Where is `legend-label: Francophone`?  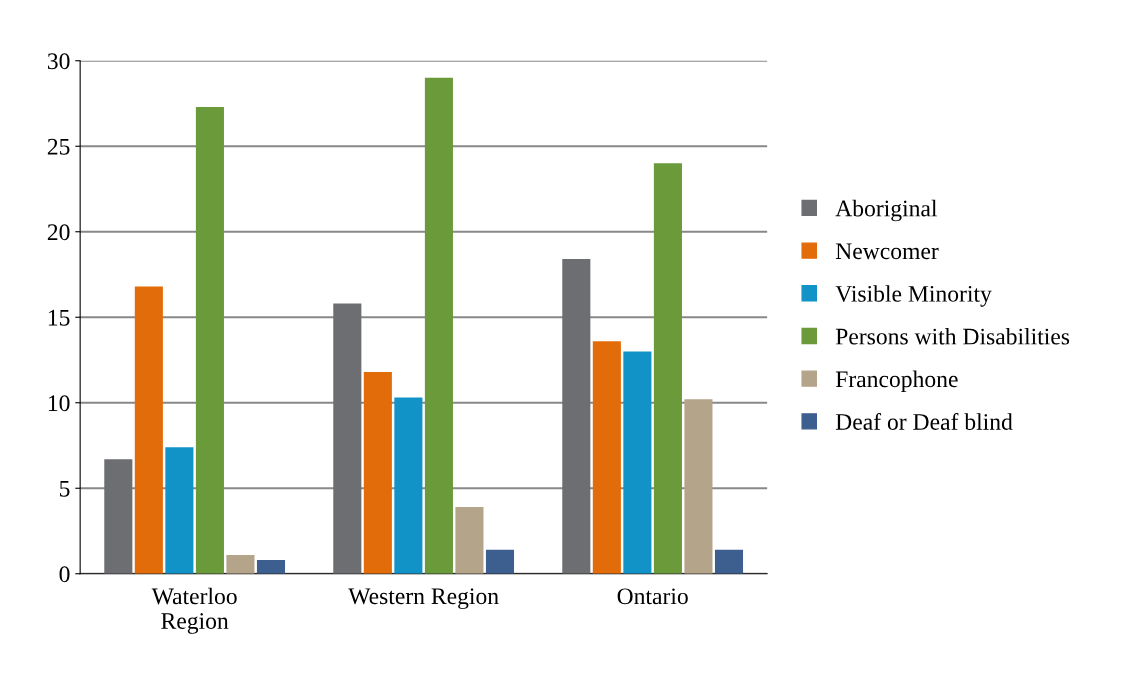 legend-label: Francophone is located at coordinates (896, 381).